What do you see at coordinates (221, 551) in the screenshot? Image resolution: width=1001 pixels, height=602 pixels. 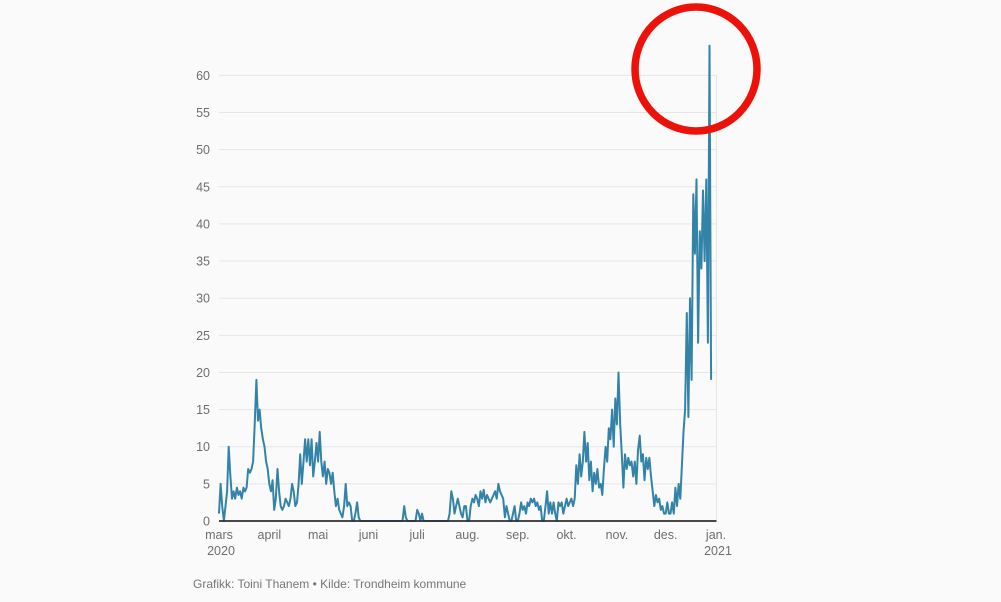 I see `x-axis-year-label: 2020` at bounding box center [221, 551].